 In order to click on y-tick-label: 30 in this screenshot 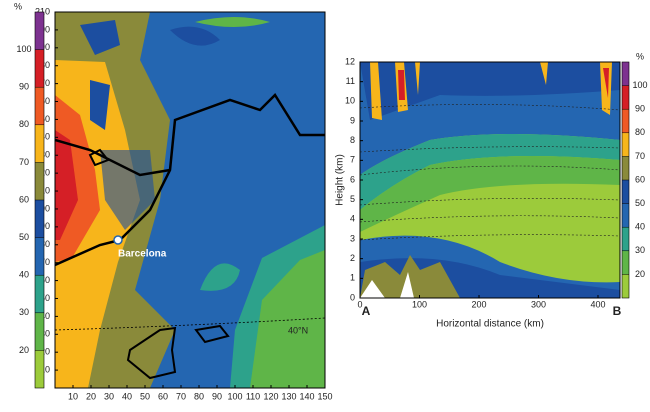, I will do `click(45, 334)`.